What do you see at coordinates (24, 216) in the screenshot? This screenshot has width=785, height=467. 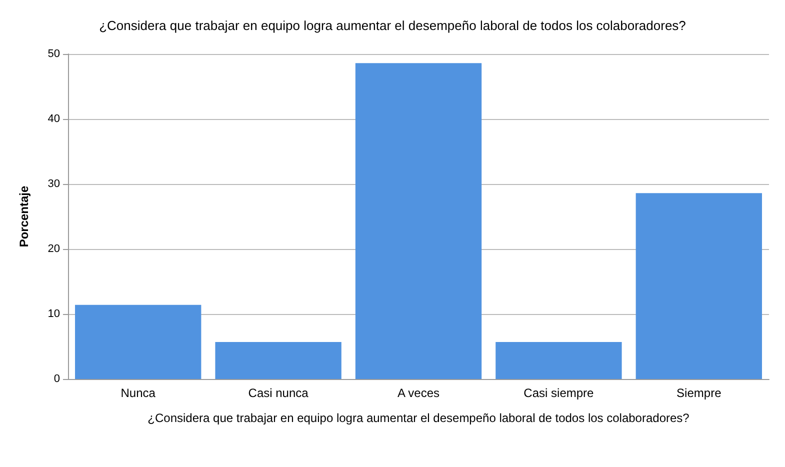 I see `y-axis-title: Porcentaje` at bounding box center [24, 216].